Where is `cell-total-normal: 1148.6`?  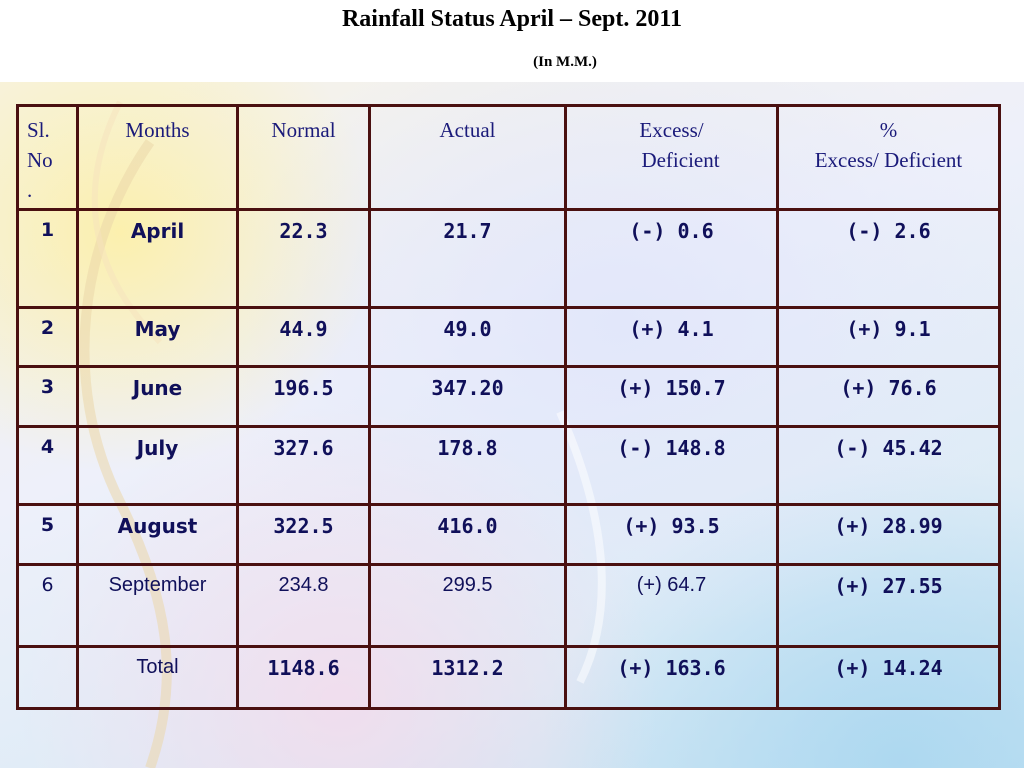 cell-total-normal: 1148.6 is located at coordinates (303, 677).